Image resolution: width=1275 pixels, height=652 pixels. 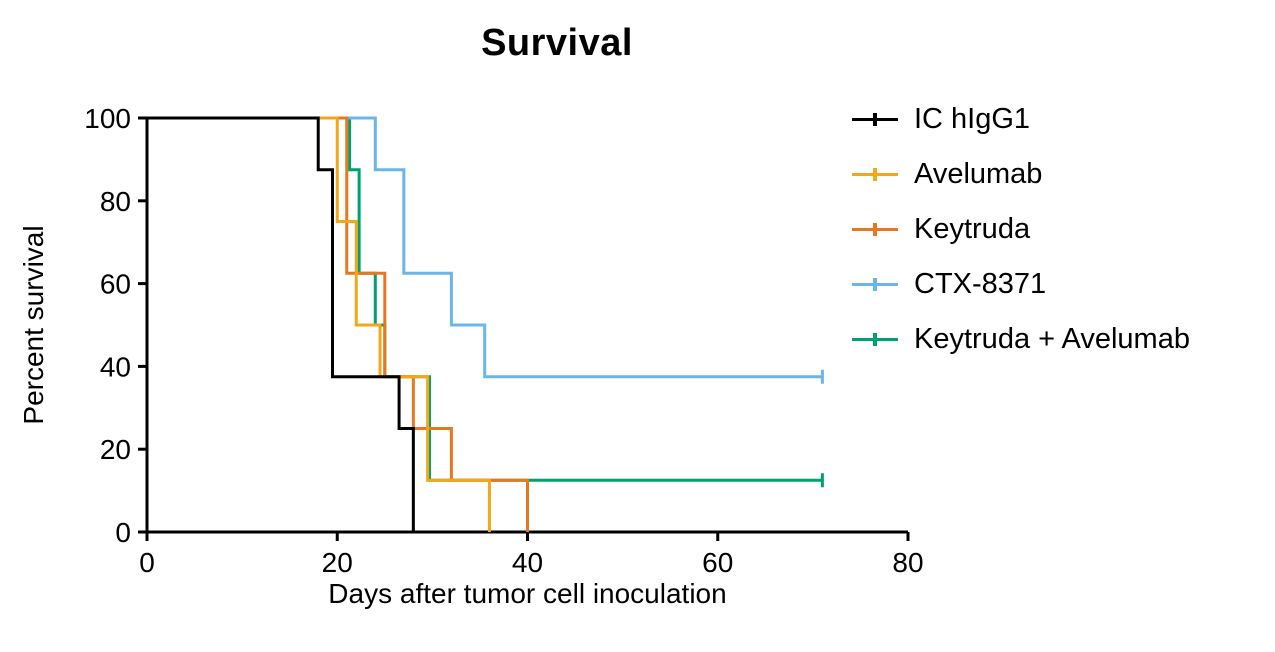 What do you see at coordinates (527, 593) in the screenshot?
I see `x-axis-label: Days after tumor cell inoculation` at bounding box center [527, 593].